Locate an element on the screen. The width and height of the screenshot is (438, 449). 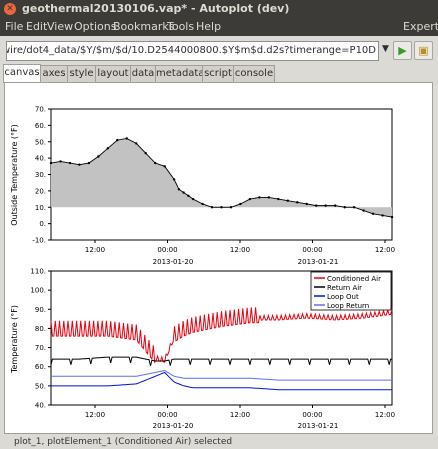
tab-axes: axes is located at coordinates (54, 73).